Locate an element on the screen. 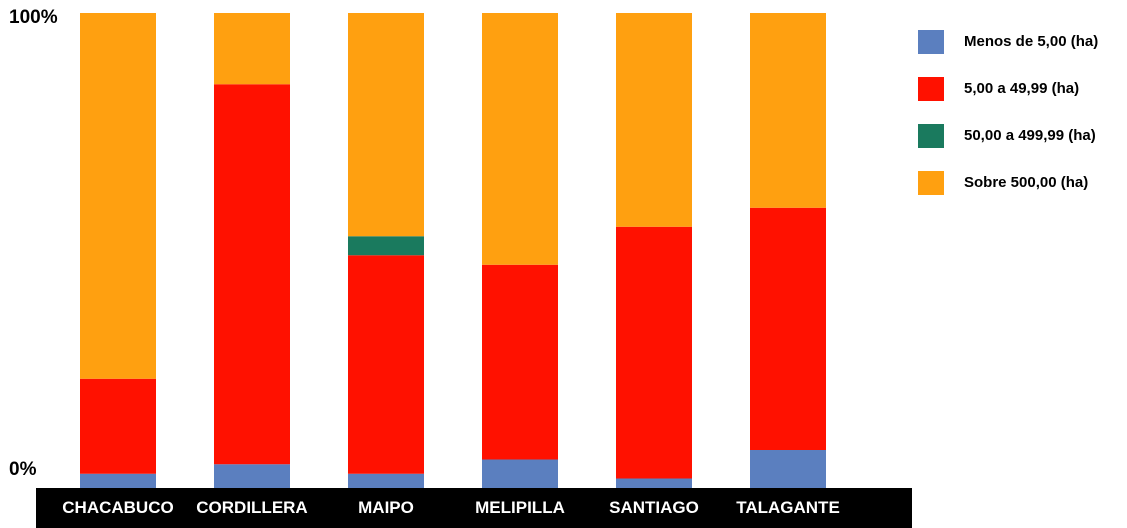 The width and height of the screenshot is (1127, 528). category-label: MELIPILLA is located at coordinates (520, 507).